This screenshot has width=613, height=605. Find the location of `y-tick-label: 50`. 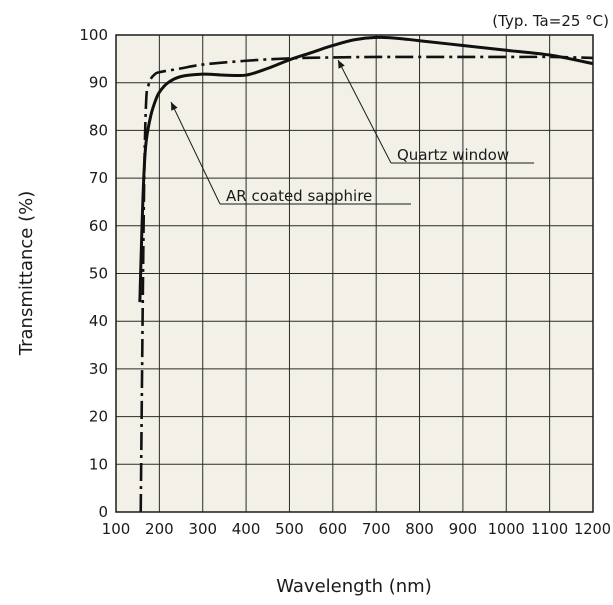

y-tick-label: 50 is located at coordinates (98, 274).